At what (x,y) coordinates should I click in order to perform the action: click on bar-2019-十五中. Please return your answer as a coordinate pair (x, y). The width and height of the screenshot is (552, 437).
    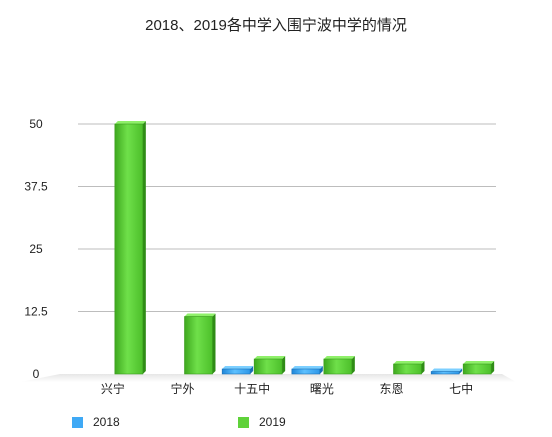
    Looking at the image, I should click on (269, 365).